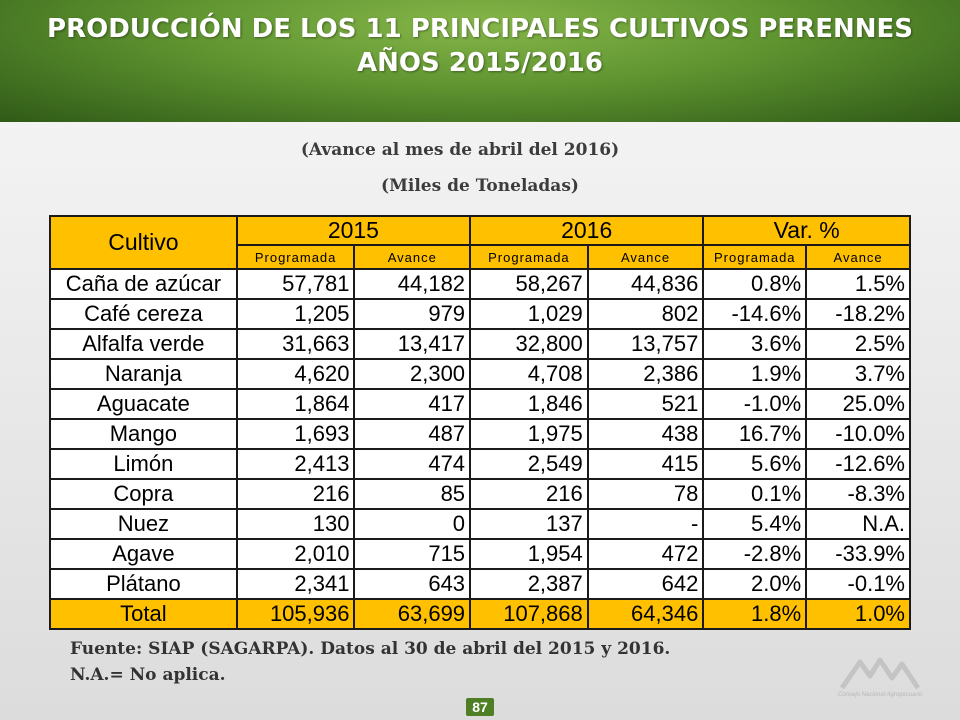  What do you see at coordinates (645, 374) in the screenshot?
I see `value-cell: 2,386` at bounding box center [645, 374].